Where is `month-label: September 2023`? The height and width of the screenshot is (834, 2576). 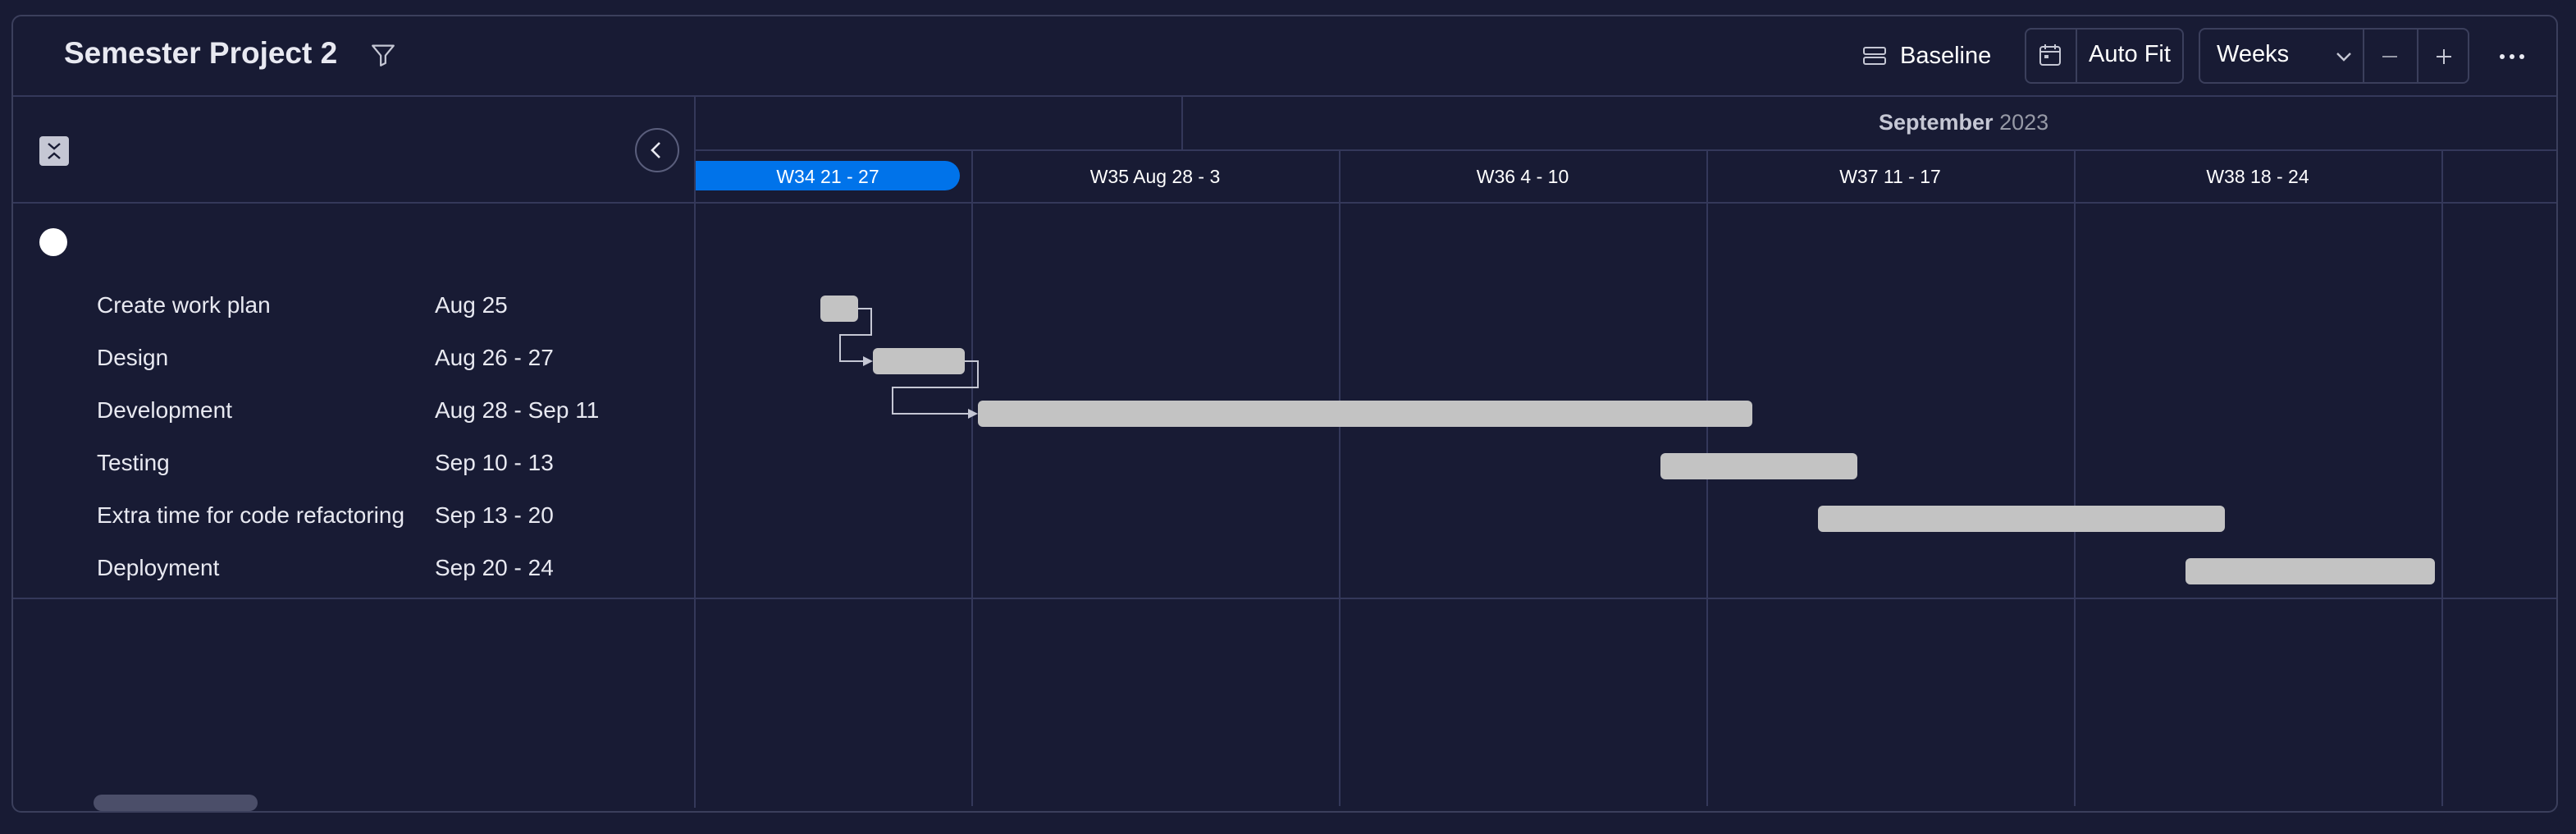
month-label: September 2023 is located at coordinates (1964, 122).